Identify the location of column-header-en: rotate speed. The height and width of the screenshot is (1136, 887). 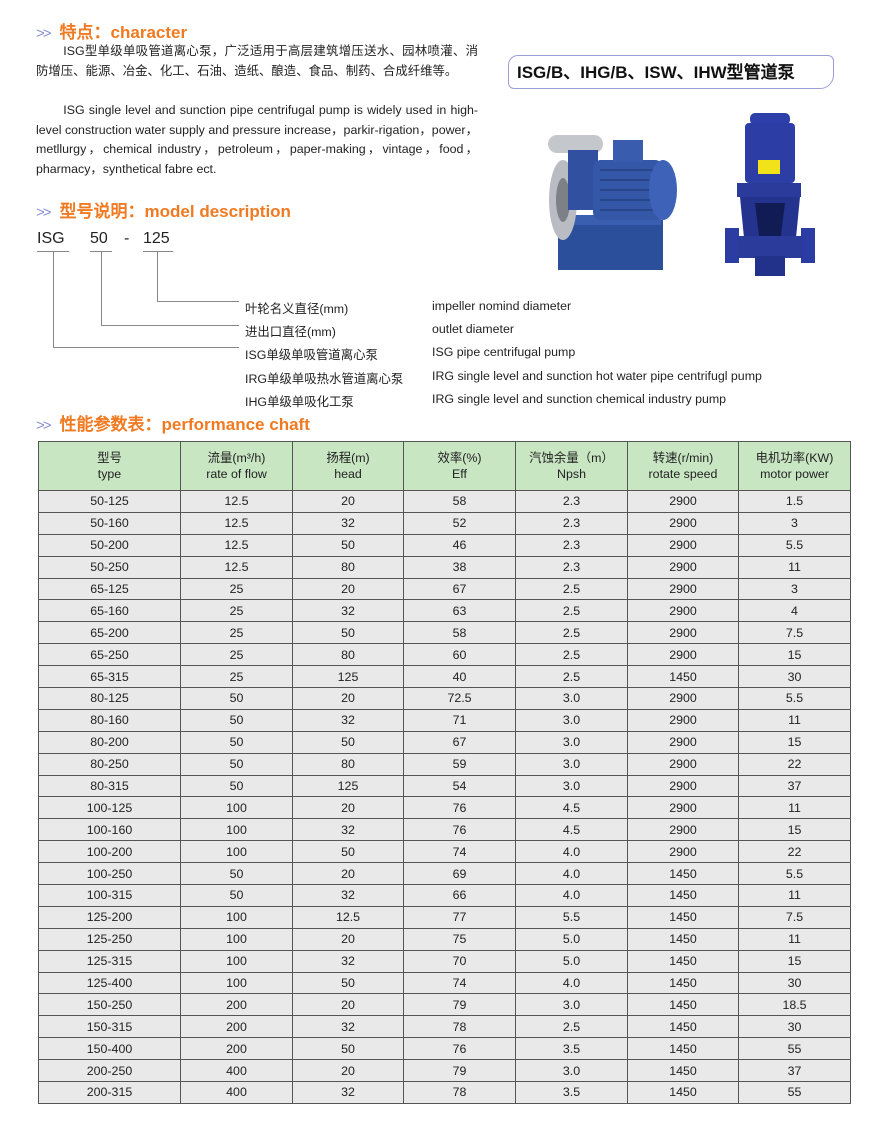
(683, 474).